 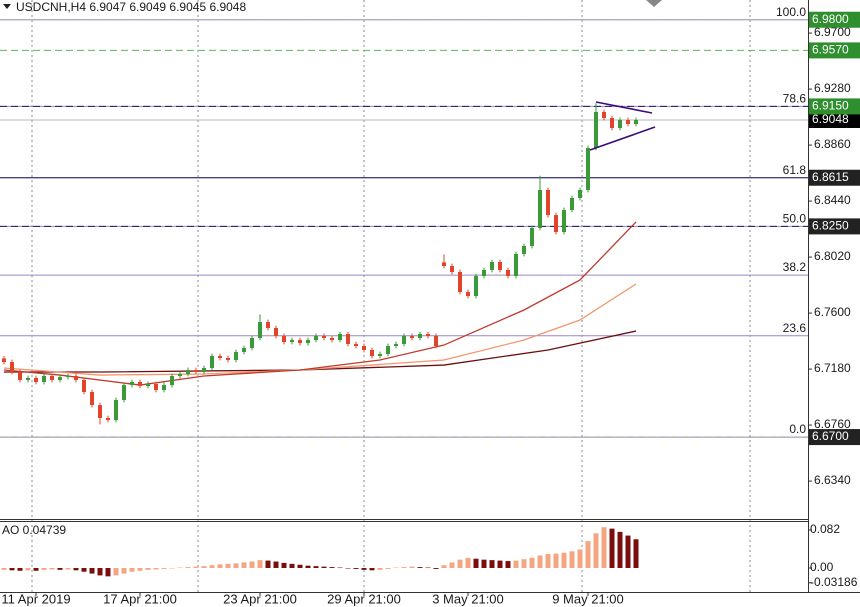 I want to click on fib-label: 0.0, so click(x=797, y=429).